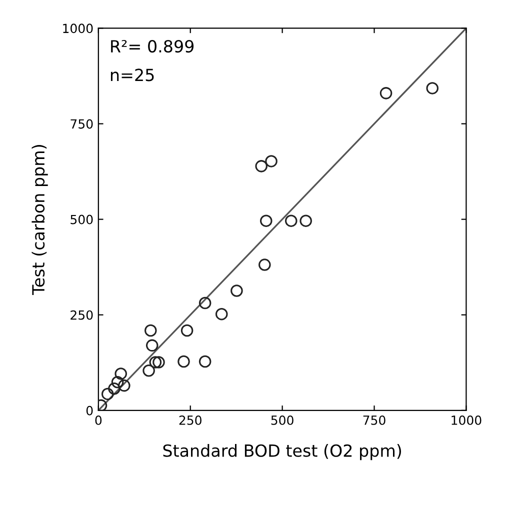  What do you see at coordinates (40, 220) in the screenshot?
I see `y-axis-title: Test (carbon ppm)` at bounding box center [40, 220].